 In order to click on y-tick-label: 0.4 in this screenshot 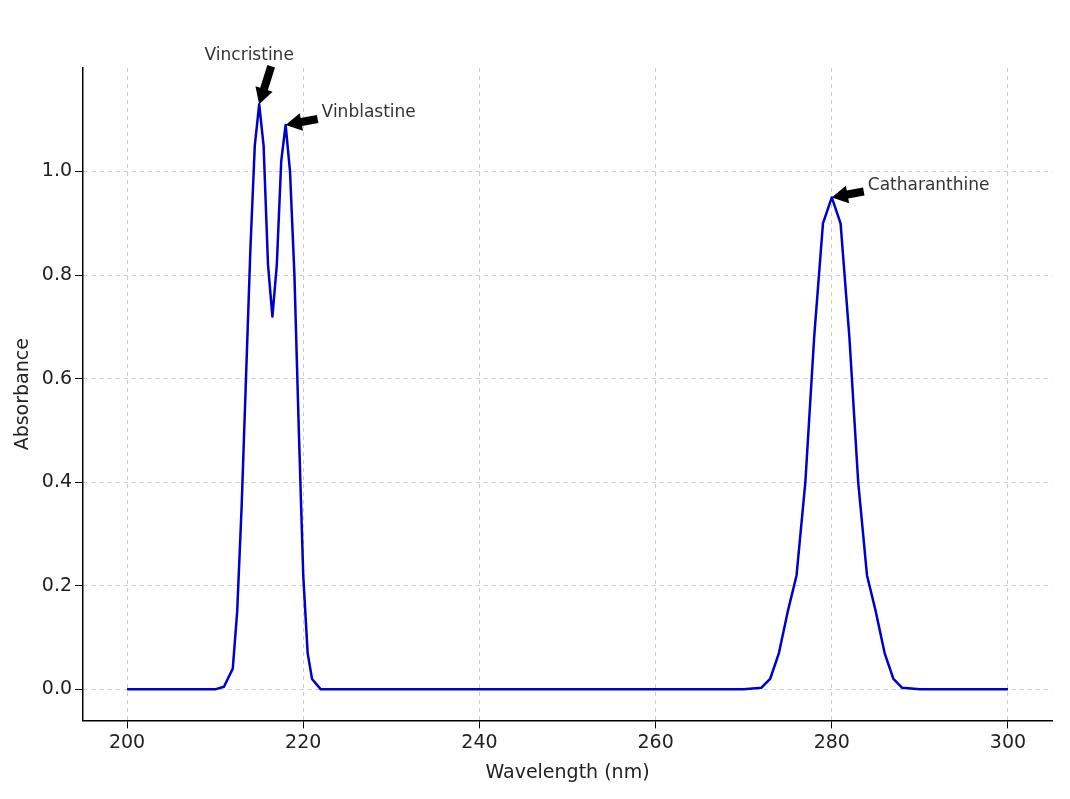, I will do `click(57, 480)`.